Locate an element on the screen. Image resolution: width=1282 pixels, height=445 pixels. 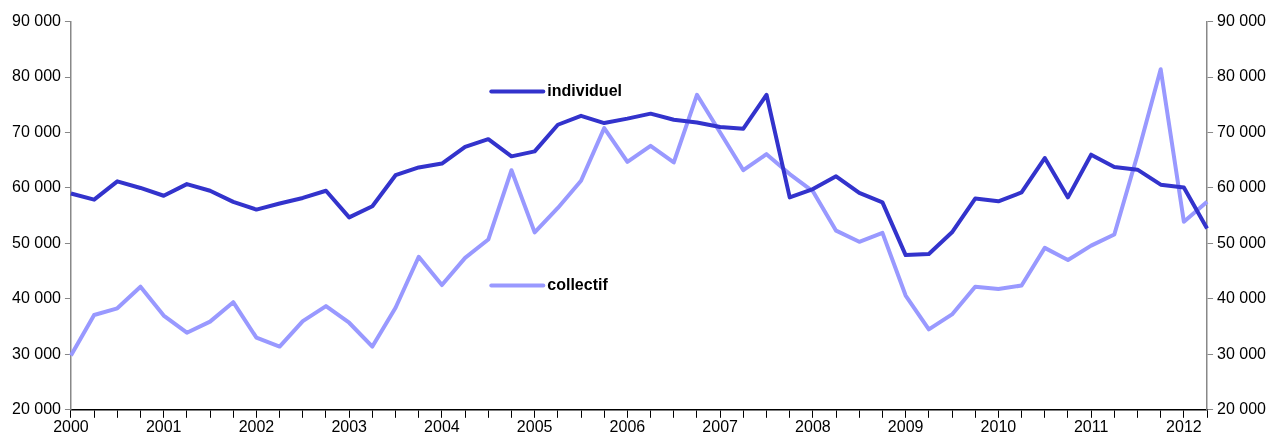
y2-tick-label: 50 000 is located at coordinates (1242, 242).